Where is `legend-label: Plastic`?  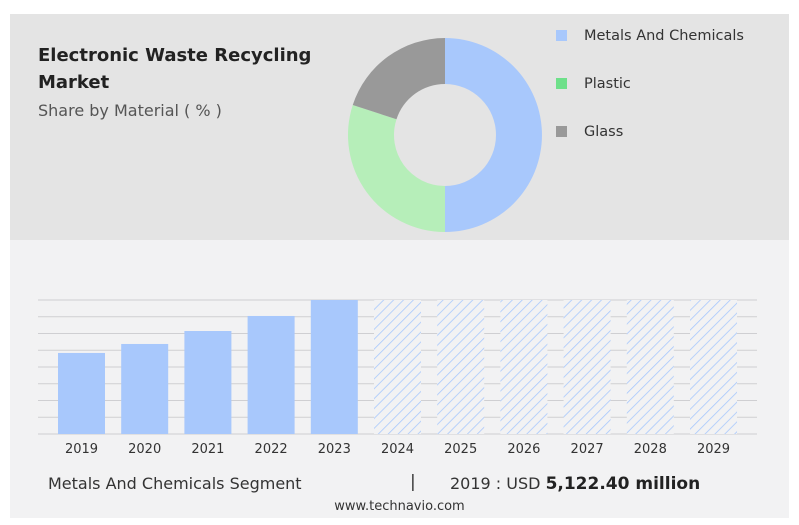 legend-label: Plastic is located at coordinates (607, 84).